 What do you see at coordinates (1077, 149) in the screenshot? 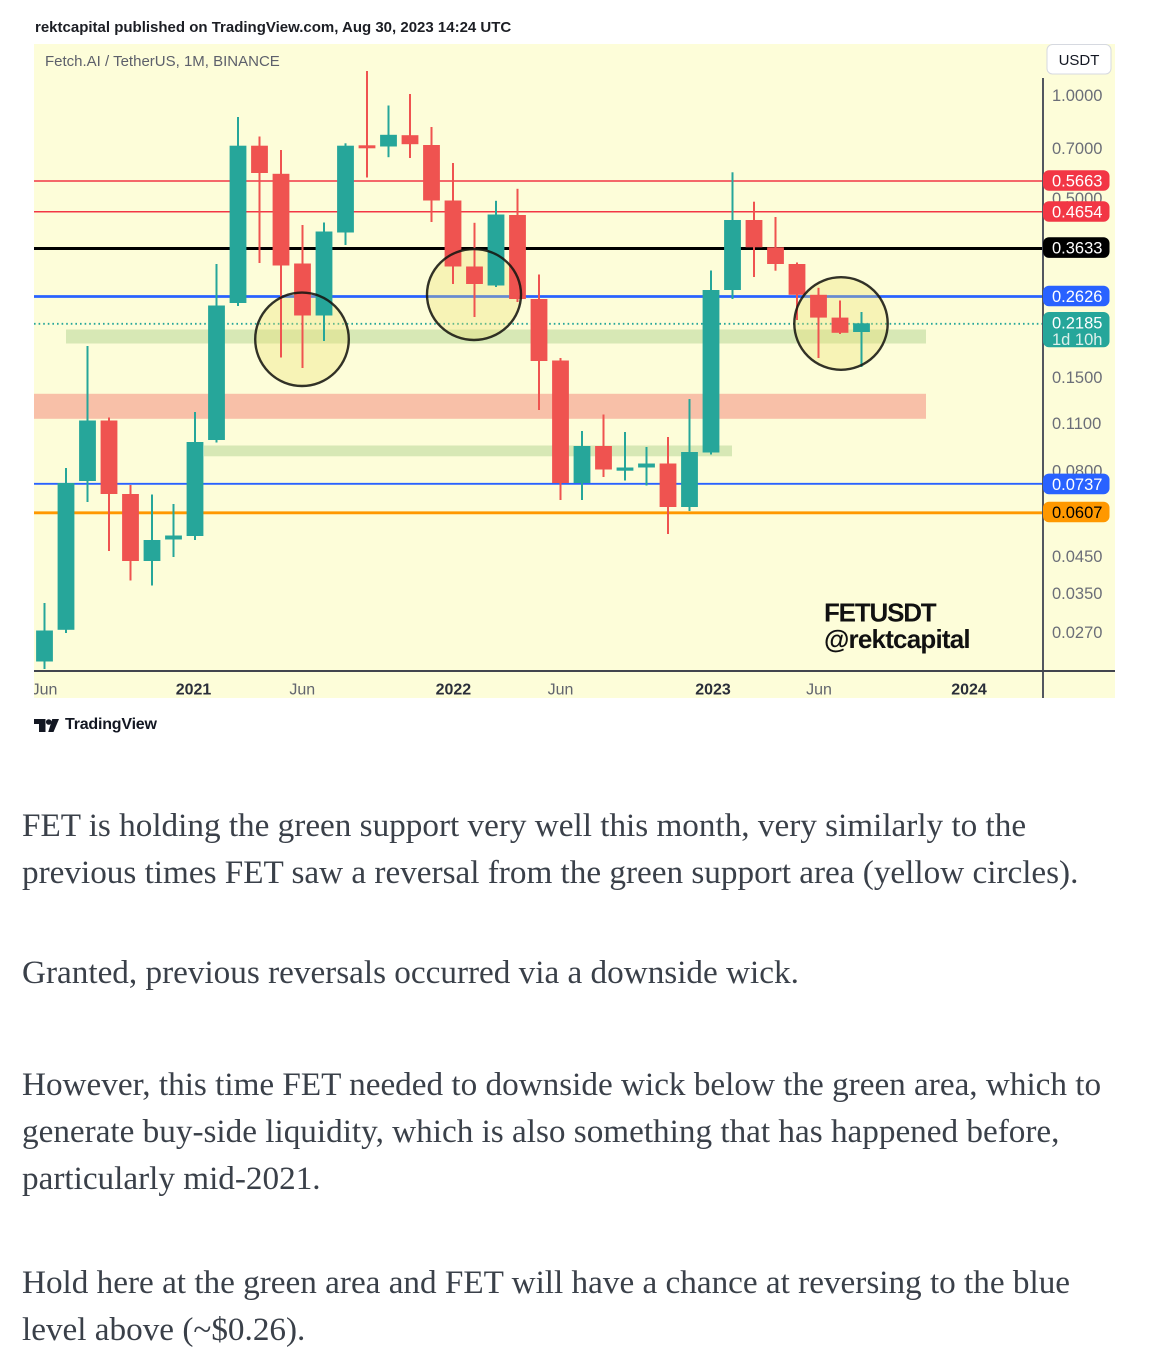
I see `svg-text: 0.7000` at bounding box center [1077, 149].